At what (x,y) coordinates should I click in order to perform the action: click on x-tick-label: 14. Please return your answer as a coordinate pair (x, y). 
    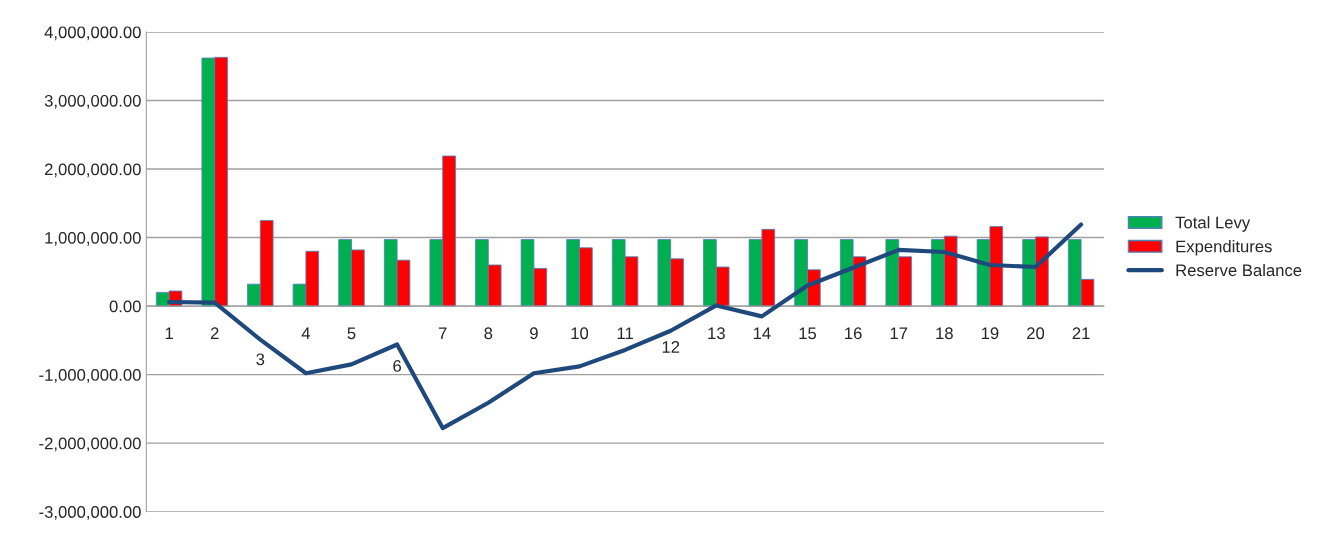
    Looking at the image, I should click on (762, 333).